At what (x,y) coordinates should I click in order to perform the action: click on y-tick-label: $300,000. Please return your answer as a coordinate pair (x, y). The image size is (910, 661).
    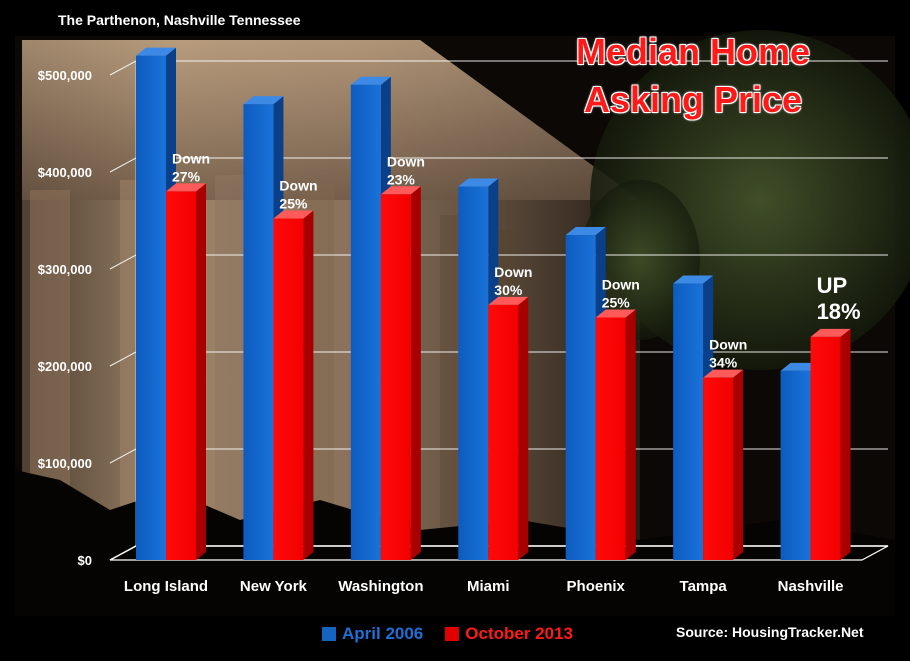
    Looking at the image, I should click on (65, 269).